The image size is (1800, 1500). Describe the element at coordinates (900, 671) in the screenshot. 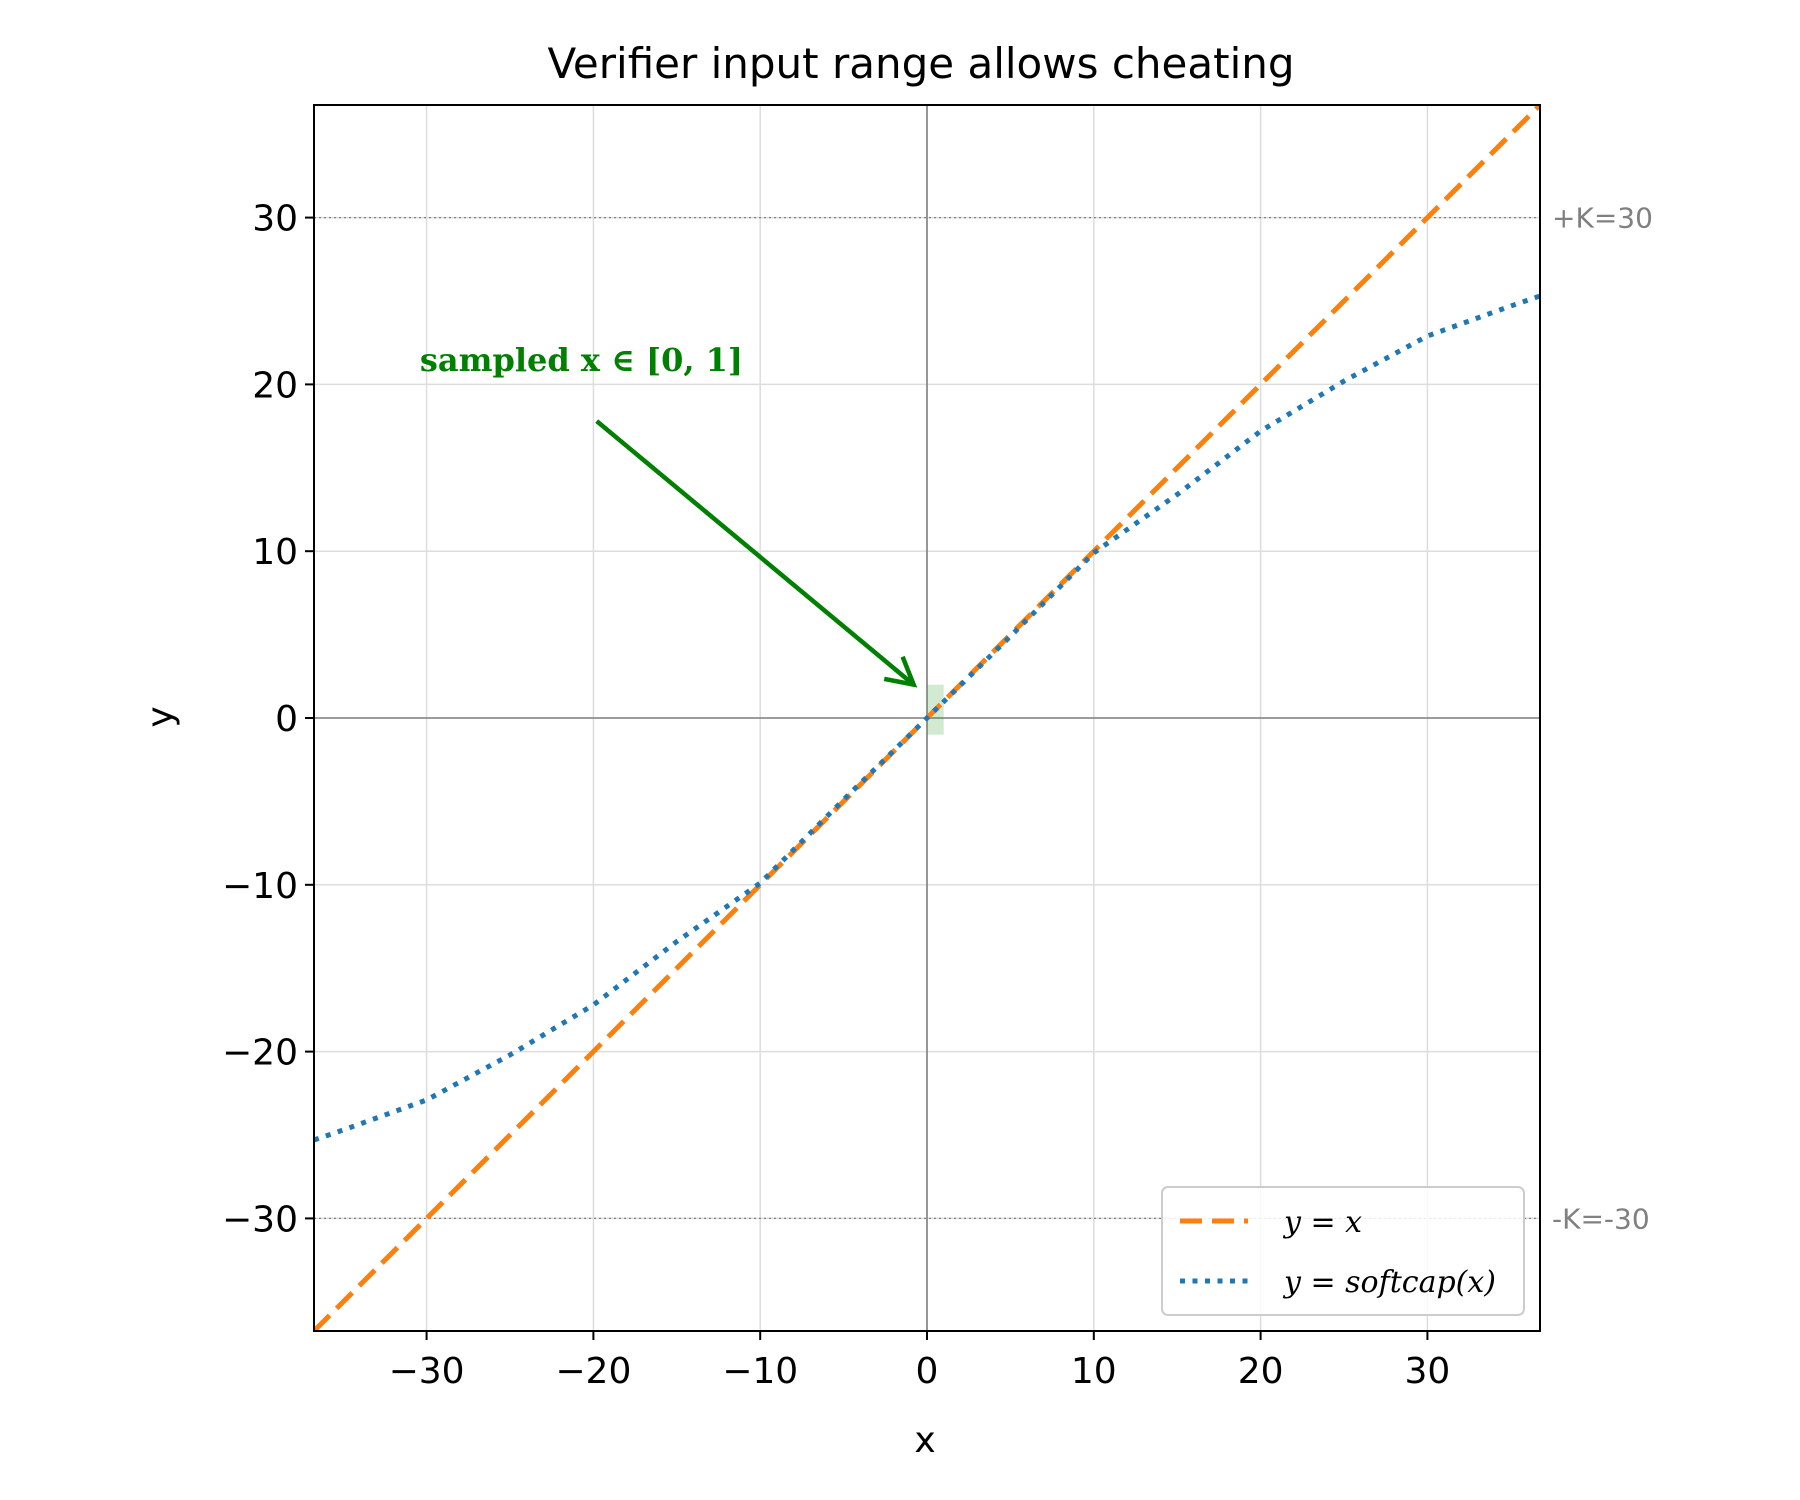

I see `annotation-arrow-head` at that location.